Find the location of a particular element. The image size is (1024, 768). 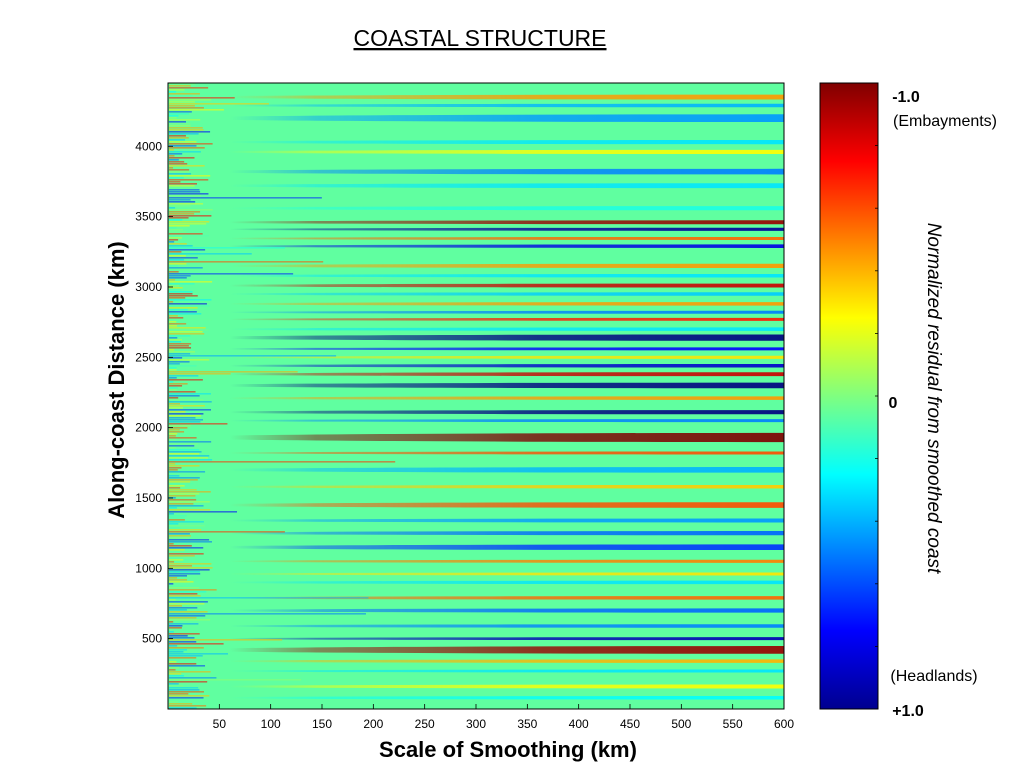

x-tick-label: 400 is located at coordinates (579, 724).